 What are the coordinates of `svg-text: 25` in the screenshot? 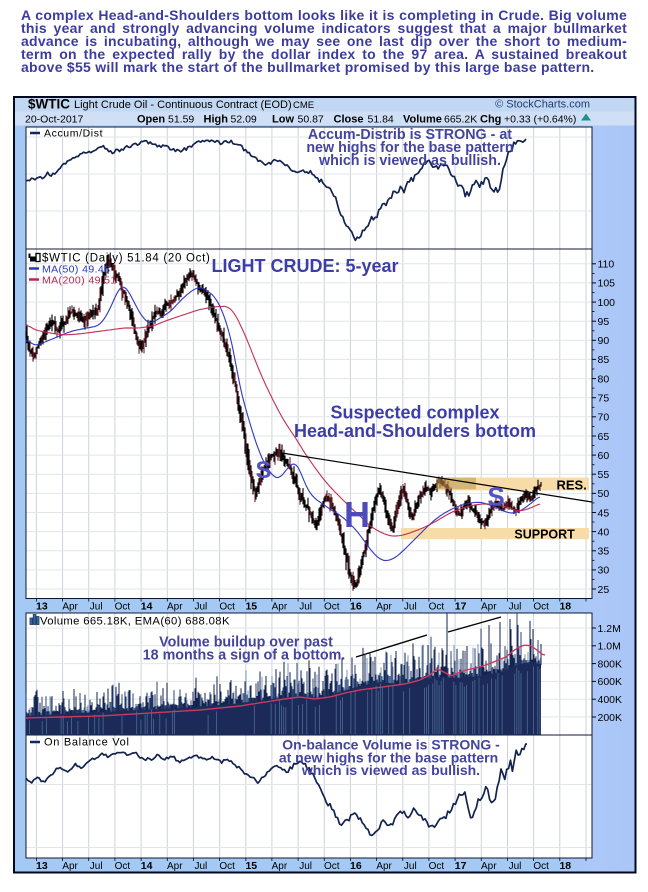 It's located at (604, 590).